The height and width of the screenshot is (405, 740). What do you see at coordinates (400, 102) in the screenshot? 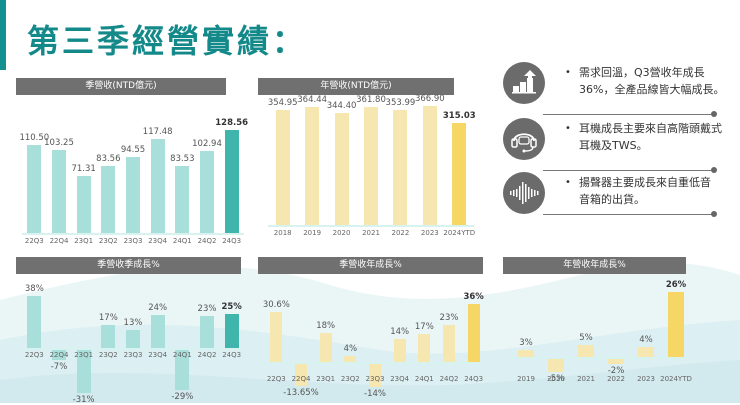
I see `data-label: 353.99` at bounding box center [400, 102].